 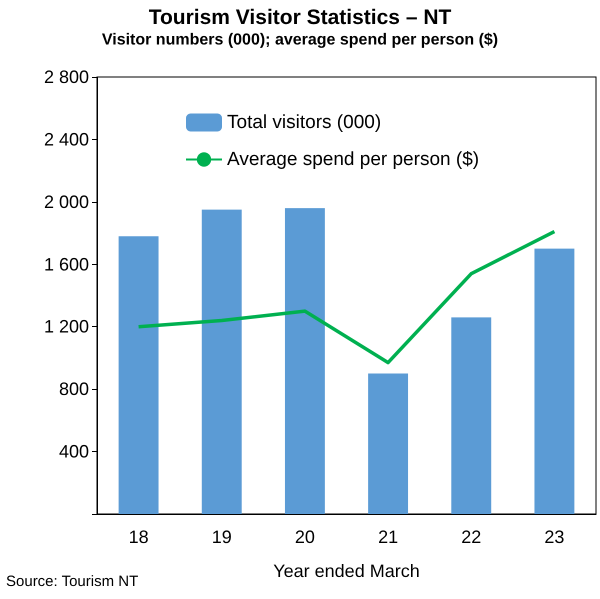 I want to click on legend-label: Total visitors (000), so click(x=304, y=122).